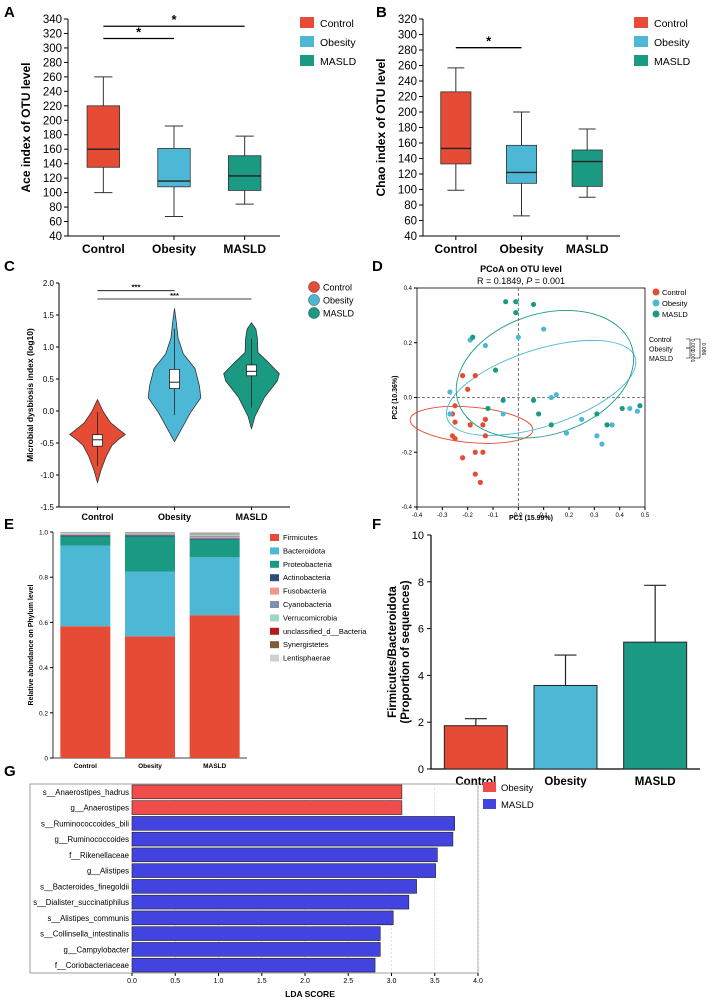 The image size is (709, 1003). I want to click on y-tick-label: 4, so click(421, 676).